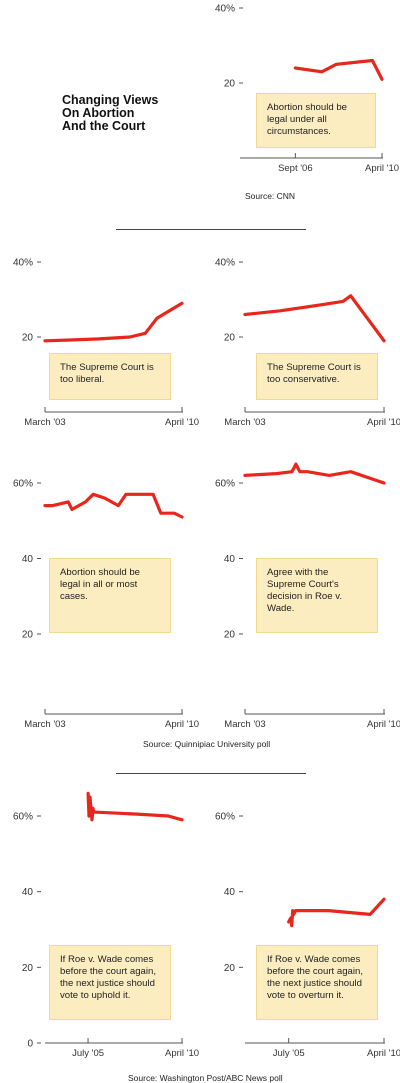 This screenshot has height=1083, width=400. I want to click on chart-5-y-label-0: 60%, so click(23, 817).